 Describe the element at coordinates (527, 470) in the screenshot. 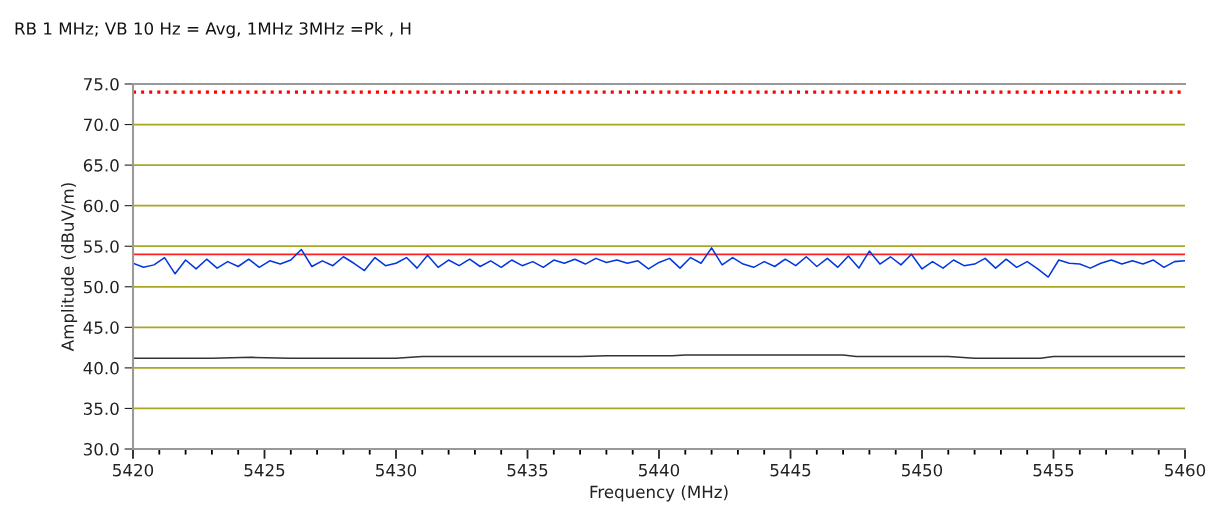

I see `x-tick-label: 5435` at that location.